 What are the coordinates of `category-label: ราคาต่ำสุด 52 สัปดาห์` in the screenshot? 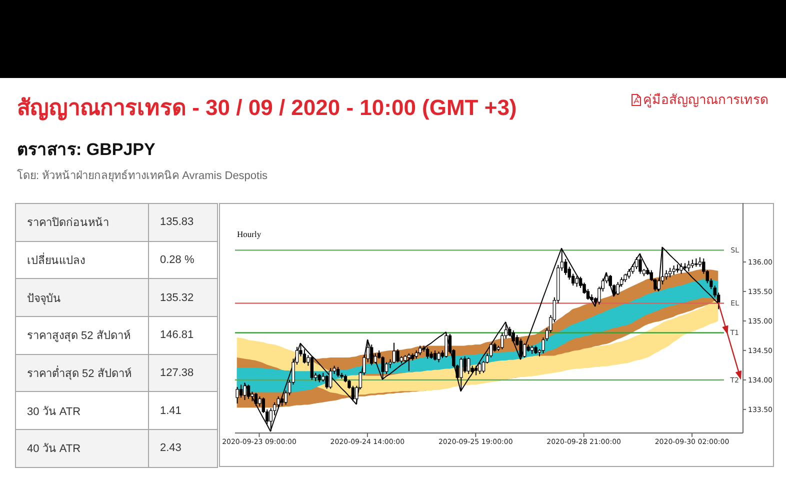 It's located at (79, 374).